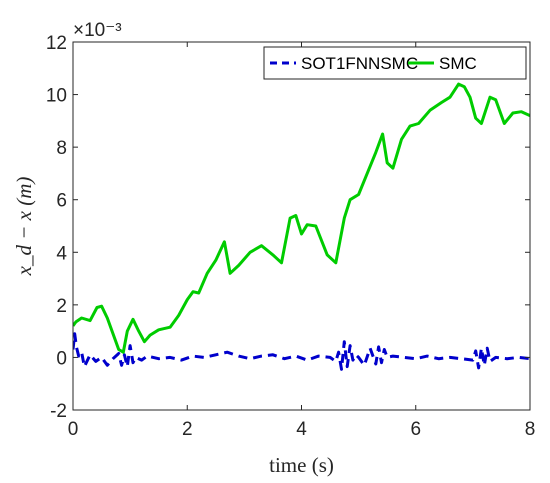 The image size is (550, 483). What do you see at coordinates (359, 63) in the screenshot?
I see `legend-label-sot1fnnsmc: SOT1FNNSMC` at bounding box center [359, 63].